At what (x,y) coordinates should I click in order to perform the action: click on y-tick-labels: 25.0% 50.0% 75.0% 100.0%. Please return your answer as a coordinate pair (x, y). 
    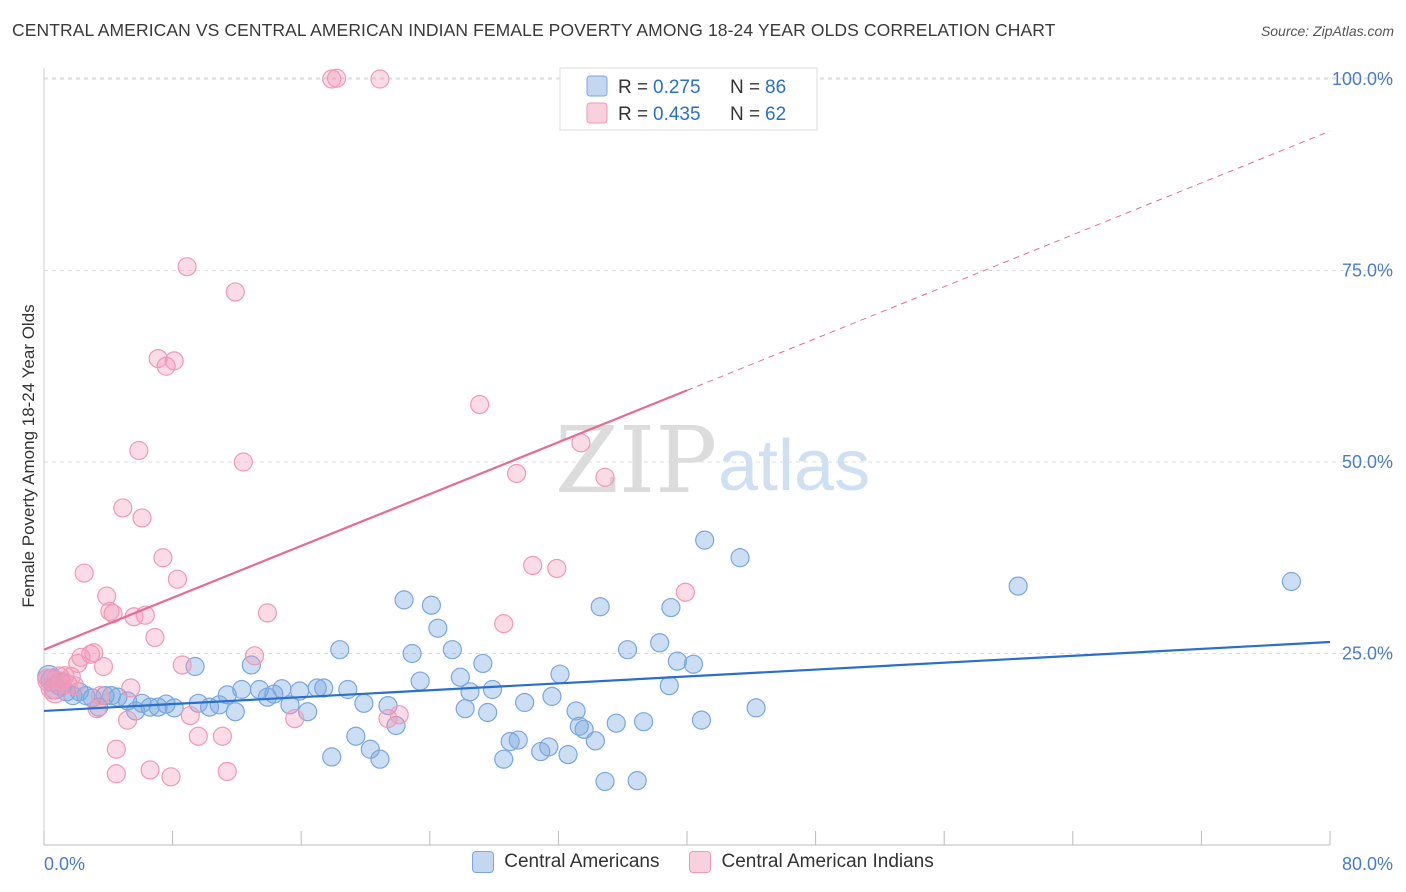
    Looking at the image, I should click on (1362, 366).